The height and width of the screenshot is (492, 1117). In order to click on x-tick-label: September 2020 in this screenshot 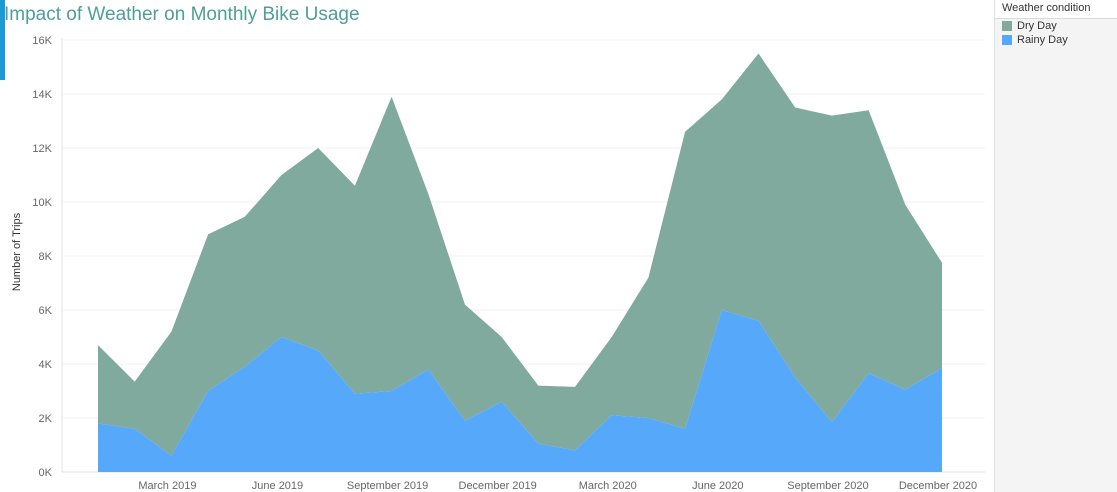, I will do `click(827, 486)`.